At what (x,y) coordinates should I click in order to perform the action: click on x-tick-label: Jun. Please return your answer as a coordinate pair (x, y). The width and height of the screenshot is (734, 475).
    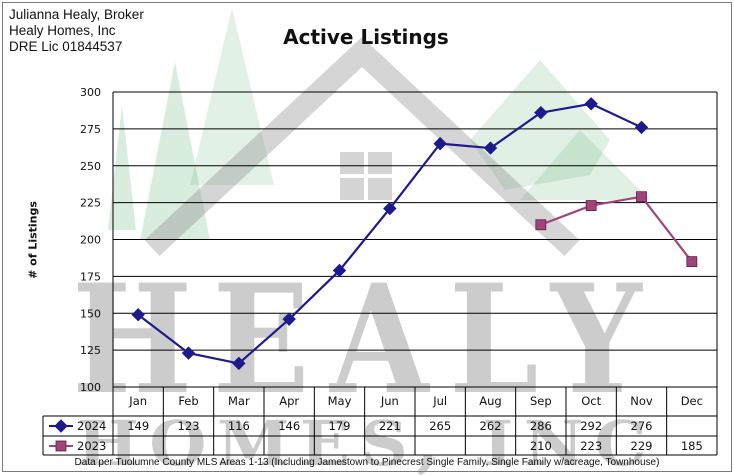
    Looking at the image, I should click on (389, 401).